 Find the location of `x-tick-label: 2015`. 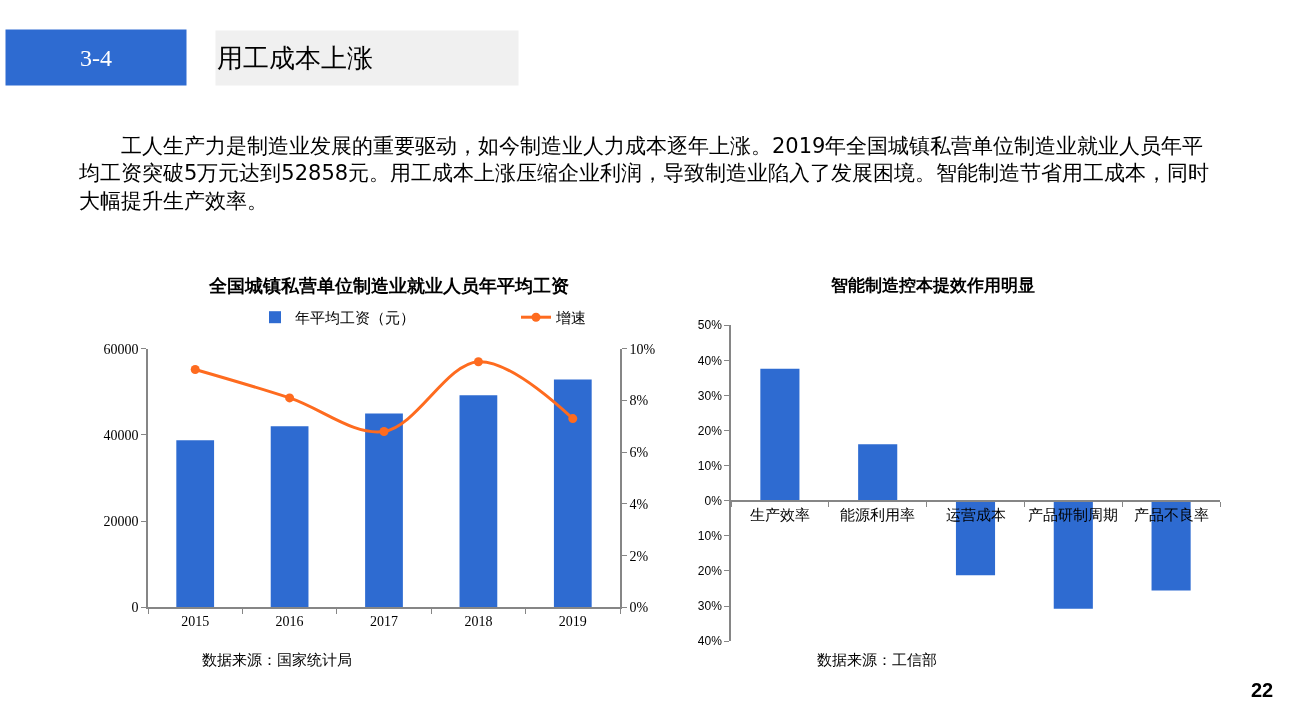

x-tick-label: 2015 is located at coordinates (195, 621).